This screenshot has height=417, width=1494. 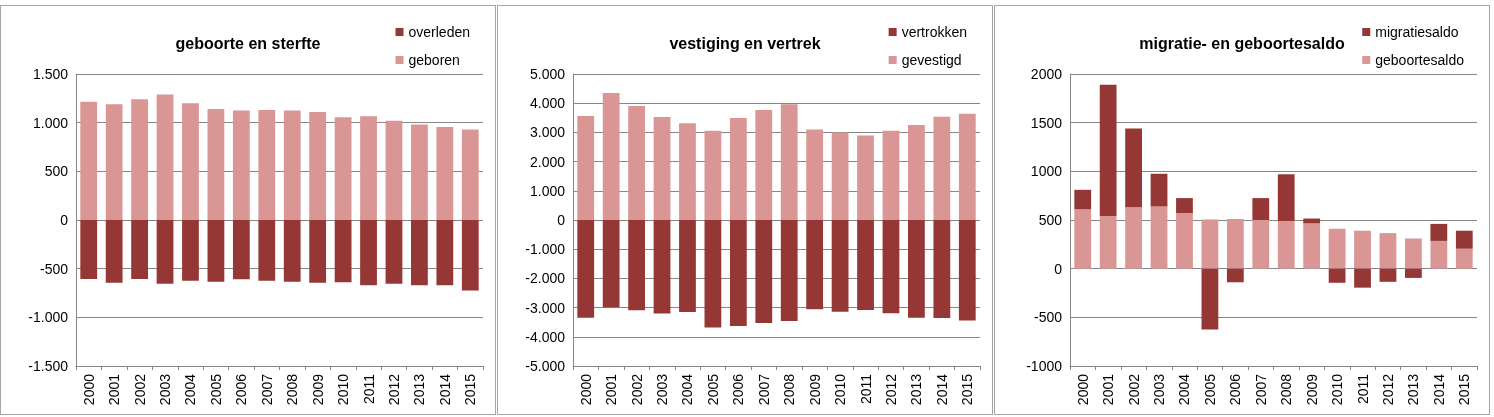 What do you see at coordinates (547, 190) in the screenshot?
I see `y-tick-label: 1.000` at bounding box center [547, 190].